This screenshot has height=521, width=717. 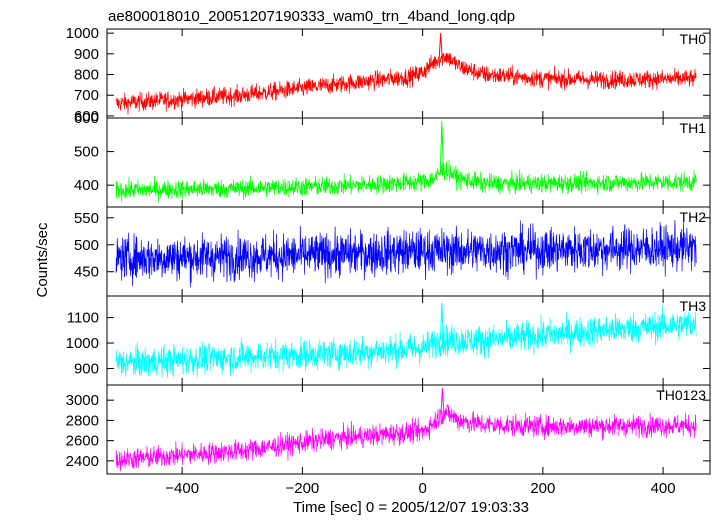 I want to click on series-peak-th1, so click(x=441, y=146).